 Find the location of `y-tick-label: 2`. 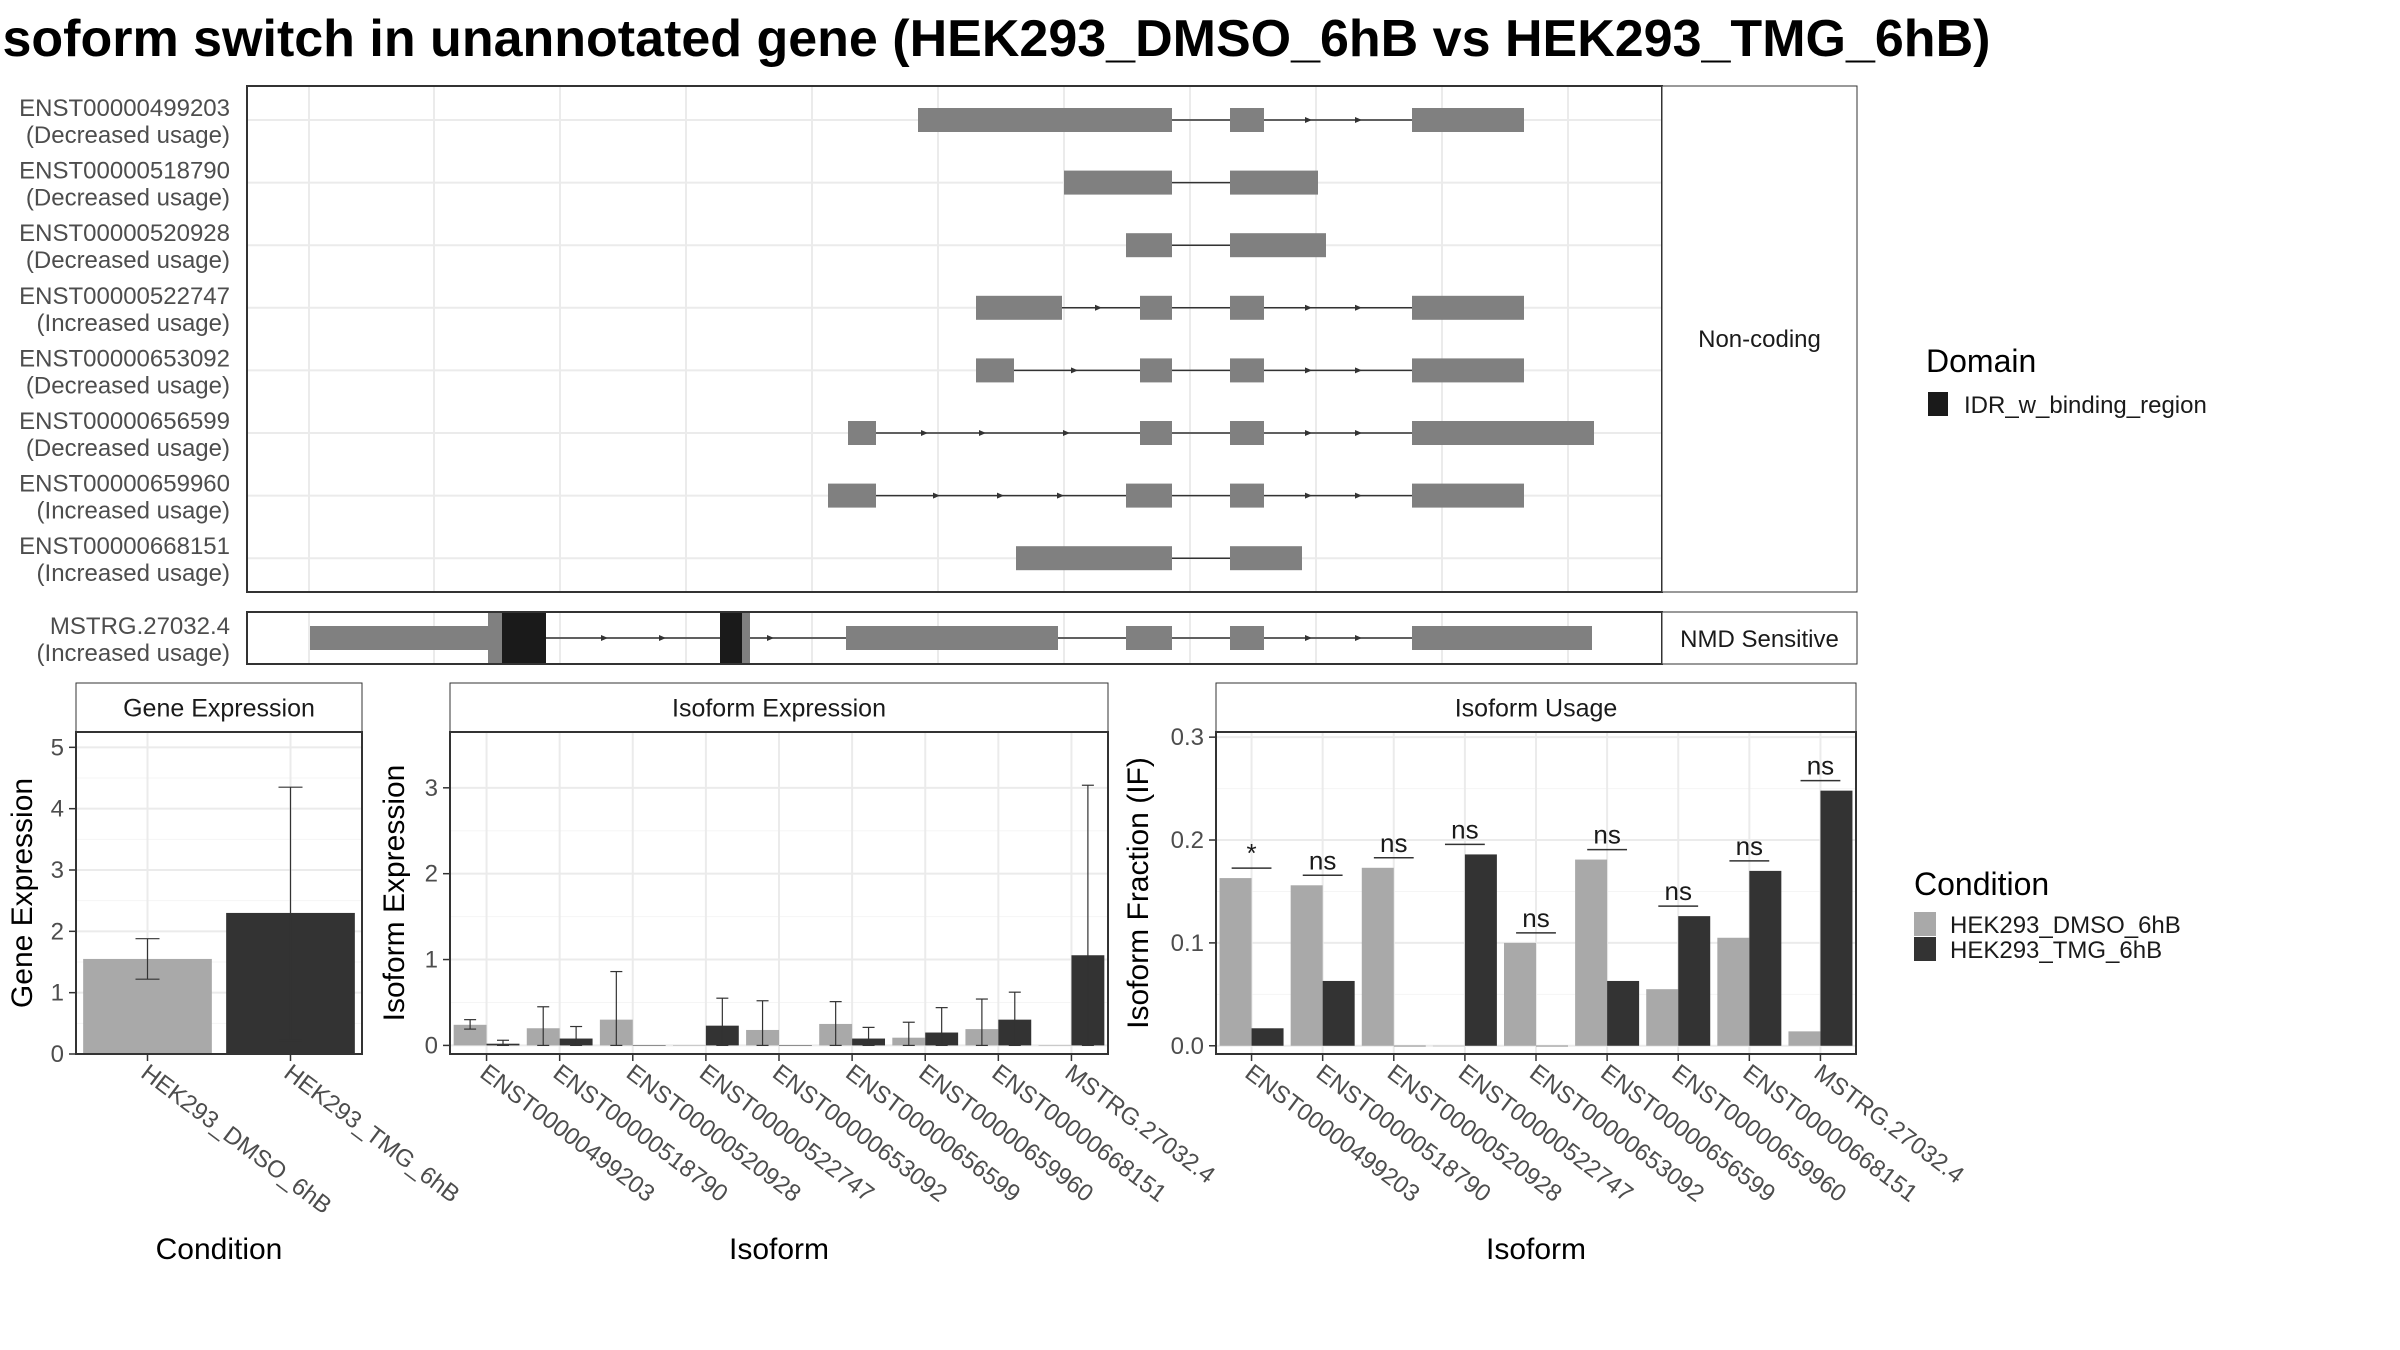

y-tick-label: 2 is located at coordinates (57, 931).